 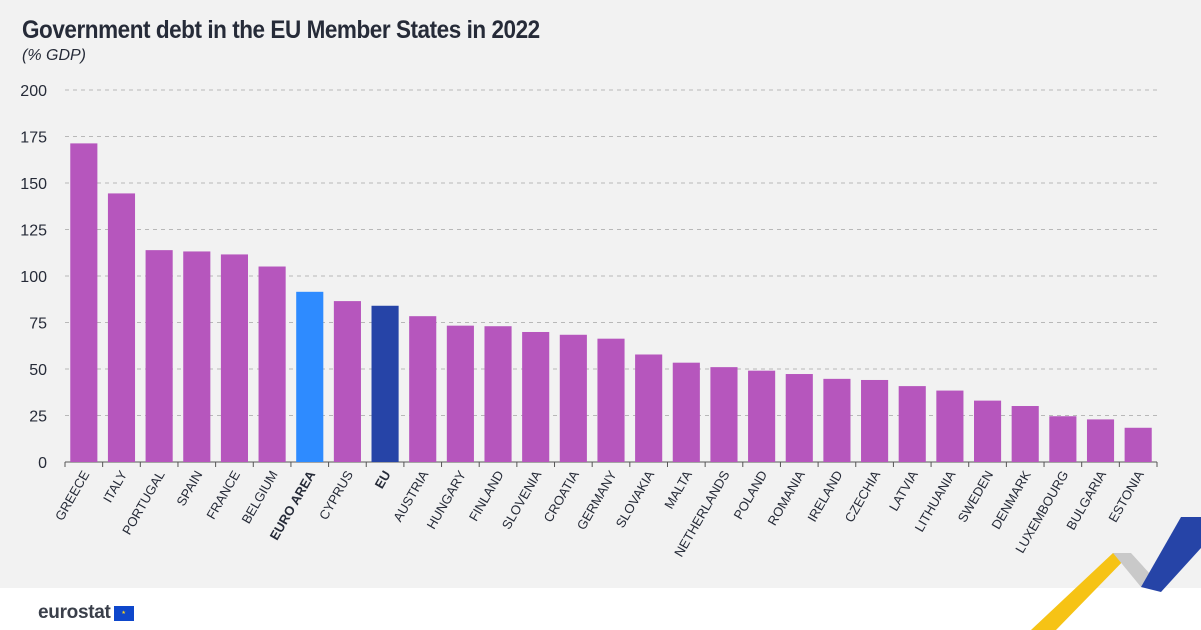 I want to click on y-tick-label: 75, so click(x=38, y=324).